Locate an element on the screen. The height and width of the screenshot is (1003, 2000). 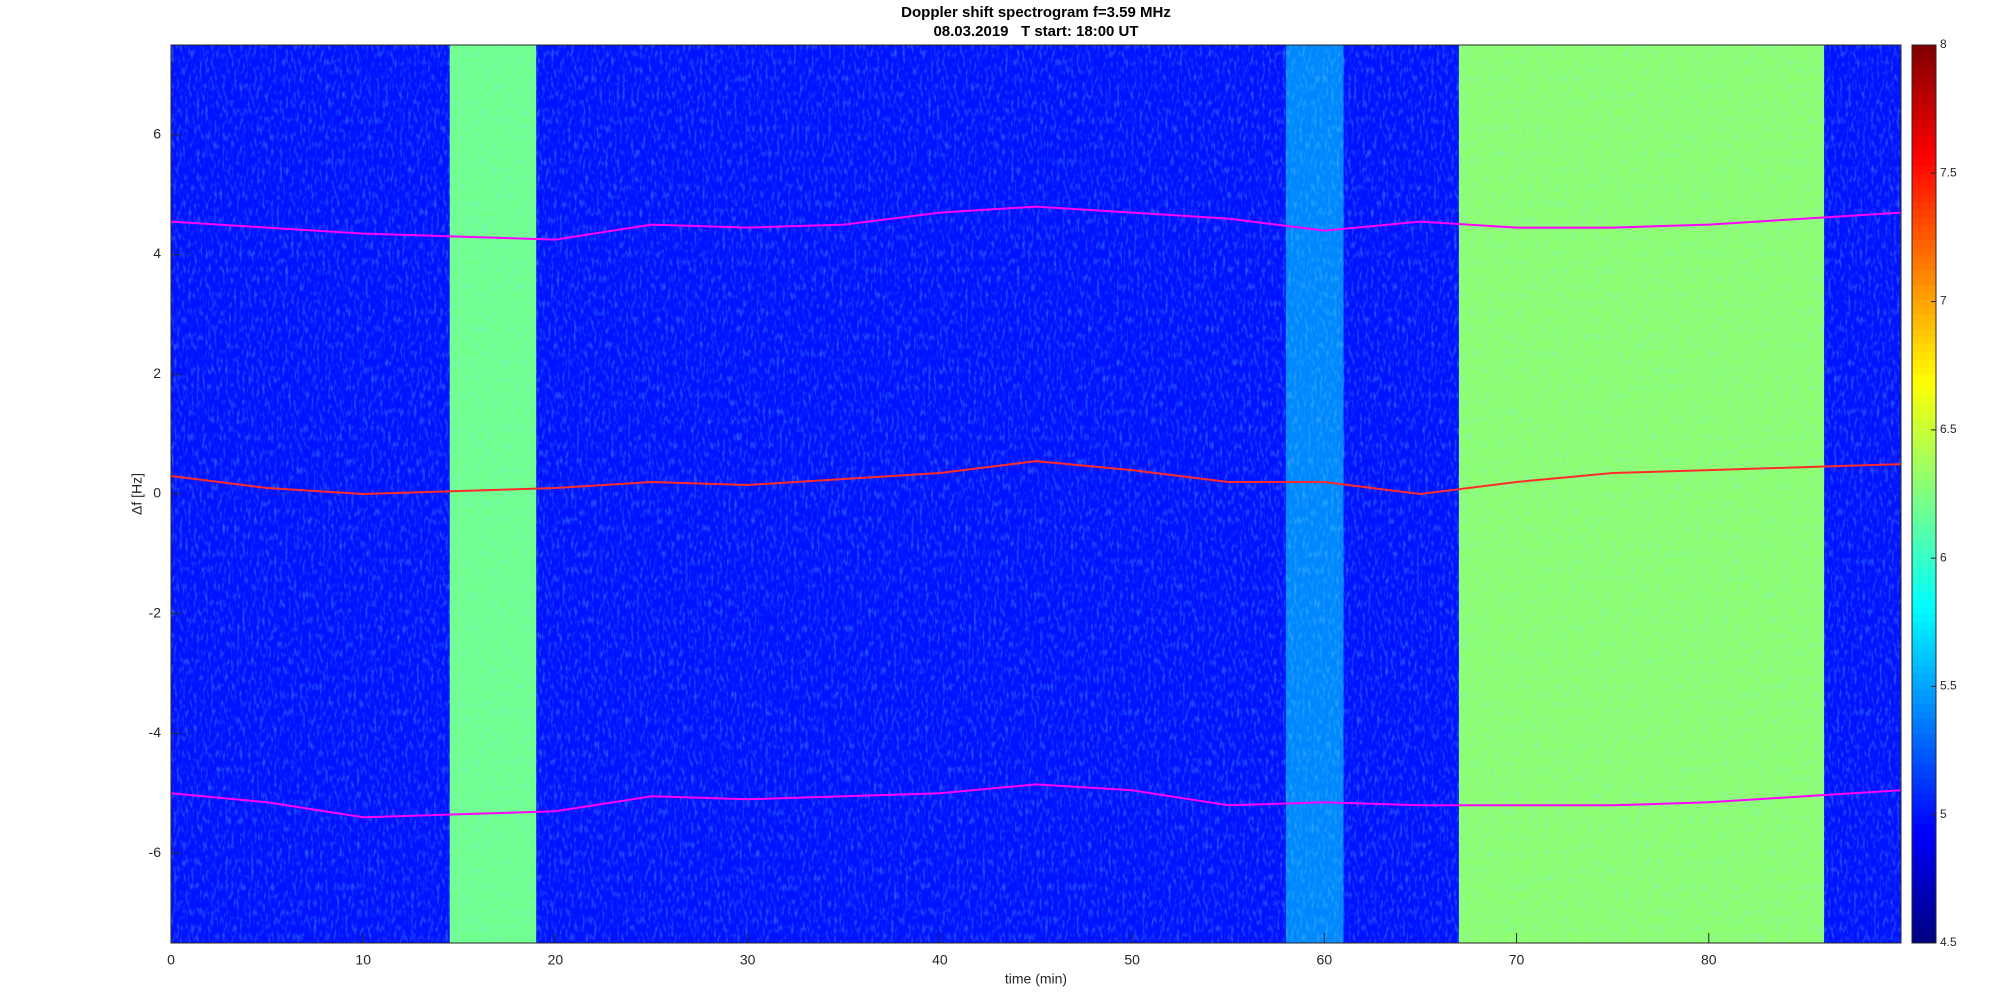
y-tick-label: -2 is located at coordinates (155, 612).